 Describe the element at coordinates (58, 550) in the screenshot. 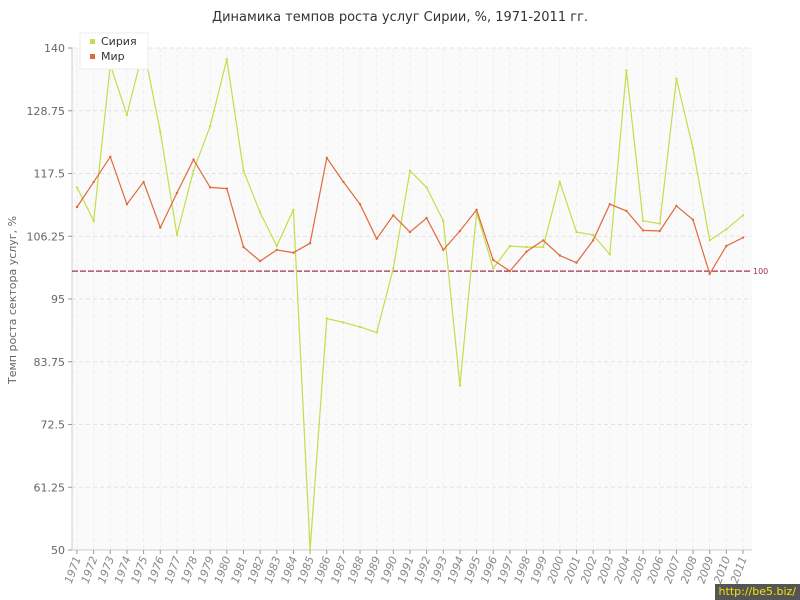

I see `y-tick-label: 50` at that location.